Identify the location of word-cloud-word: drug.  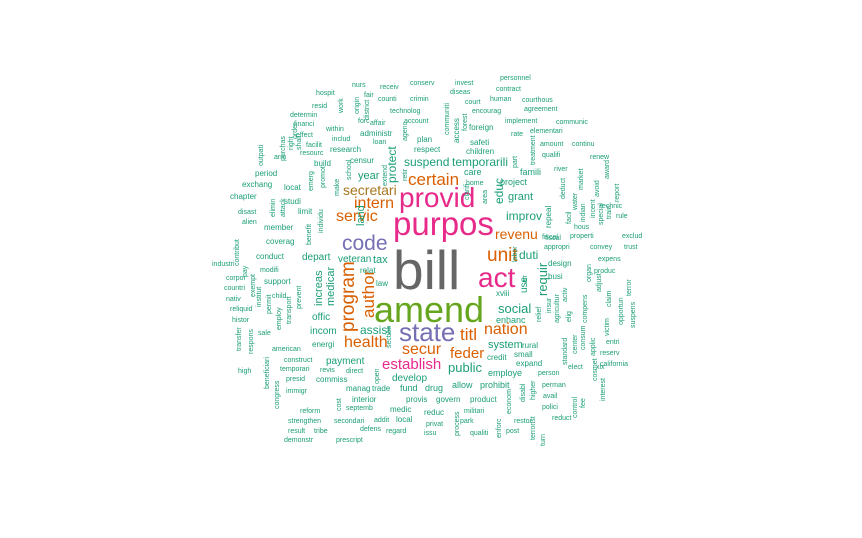
(434, 388).